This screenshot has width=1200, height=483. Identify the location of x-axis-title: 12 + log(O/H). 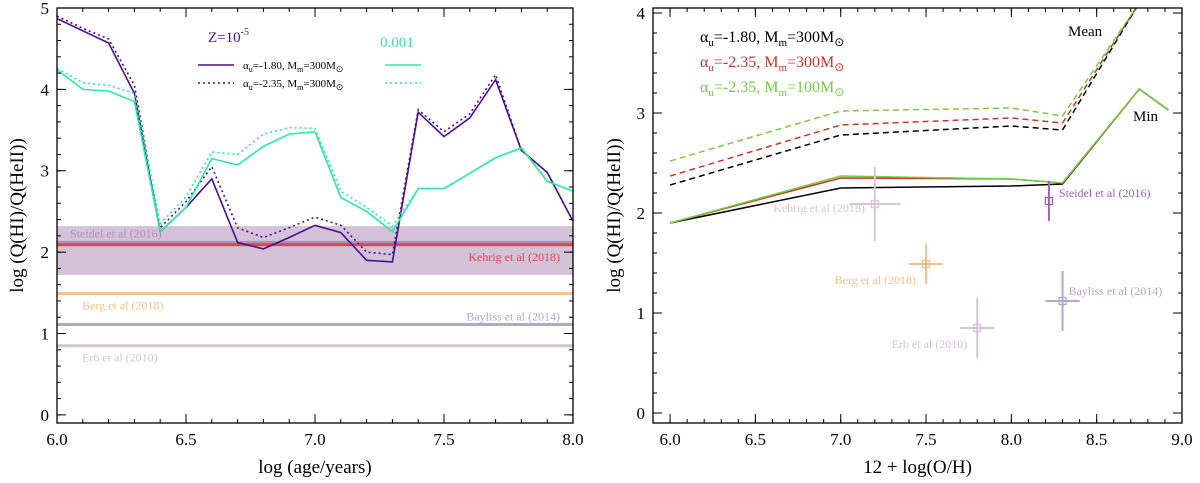
(917, 467).